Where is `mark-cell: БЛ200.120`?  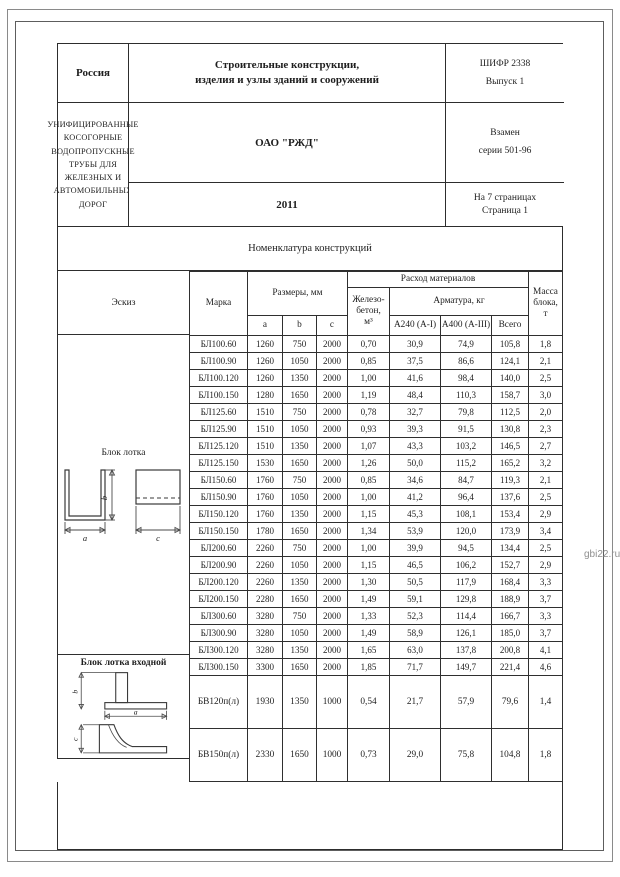 mark-cell: БЛ200.120 is located at coordinates (218, 582).